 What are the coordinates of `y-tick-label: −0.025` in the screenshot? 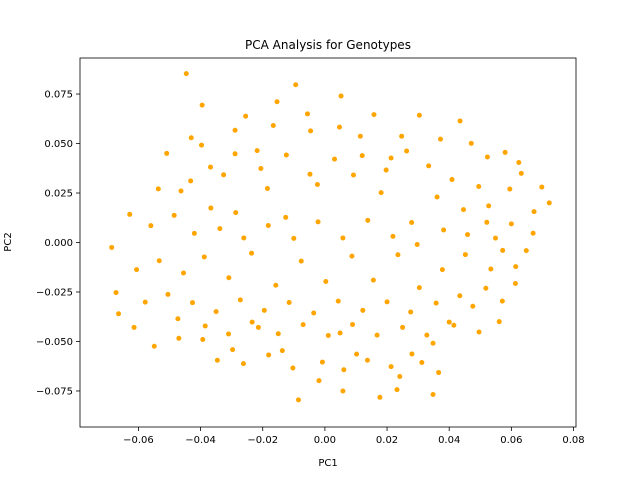 It's located at (54, 292).